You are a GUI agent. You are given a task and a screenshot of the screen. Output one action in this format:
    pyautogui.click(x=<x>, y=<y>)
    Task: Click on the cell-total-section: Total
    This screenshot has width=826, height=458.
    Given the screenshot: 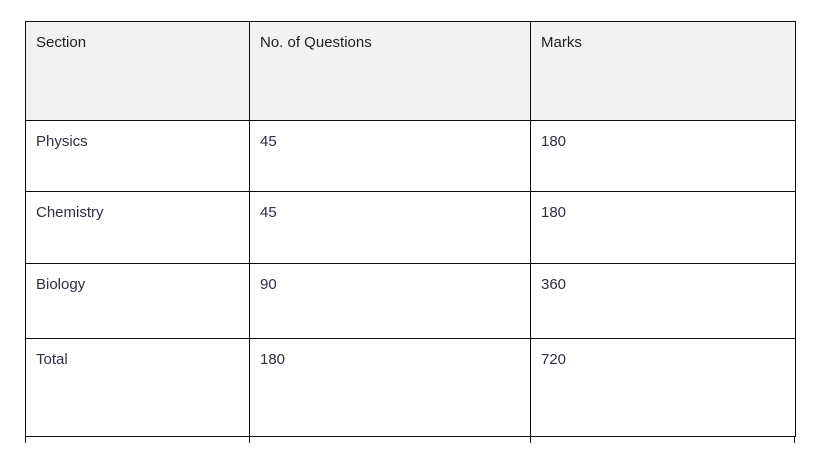 What is the action you would take?
    pyautogui.click(x=137, y=387)
    